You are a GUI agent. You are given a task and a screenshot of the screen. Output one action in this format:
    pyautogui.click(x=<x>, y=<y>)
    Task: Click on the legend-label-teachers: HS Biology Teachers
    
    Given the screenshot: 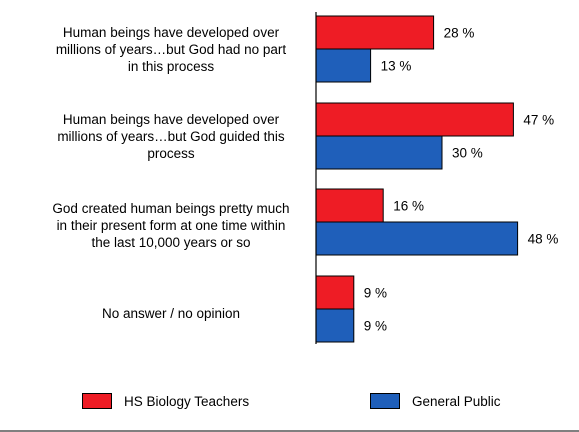 What is the action you would take?
    pyautogui.click(x=187, y=401)
    